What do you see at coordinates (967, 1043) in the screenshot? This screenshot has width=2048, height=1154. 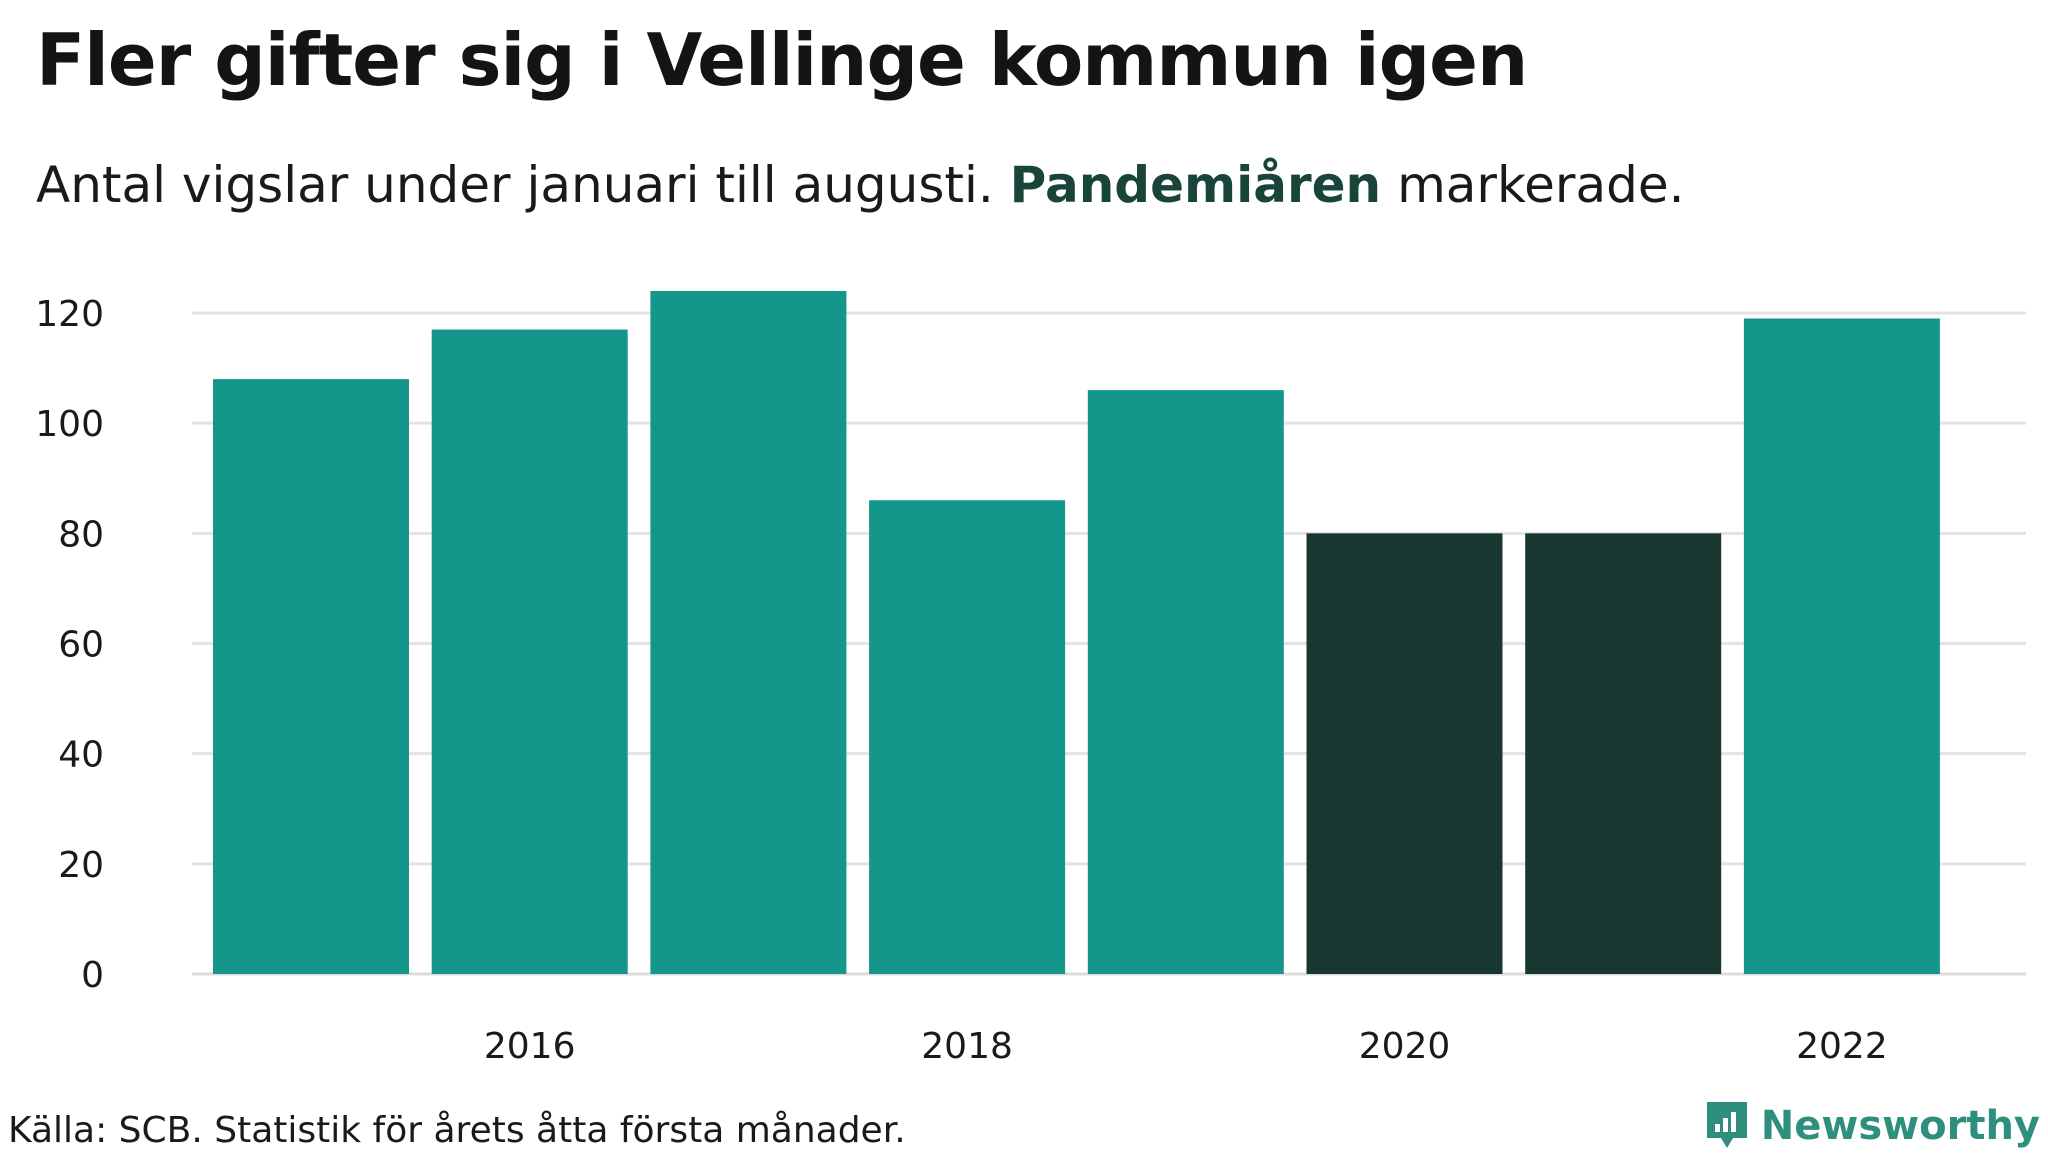 I see `x-tick-label-2018: 2018` at bounding box center [967, 1043].